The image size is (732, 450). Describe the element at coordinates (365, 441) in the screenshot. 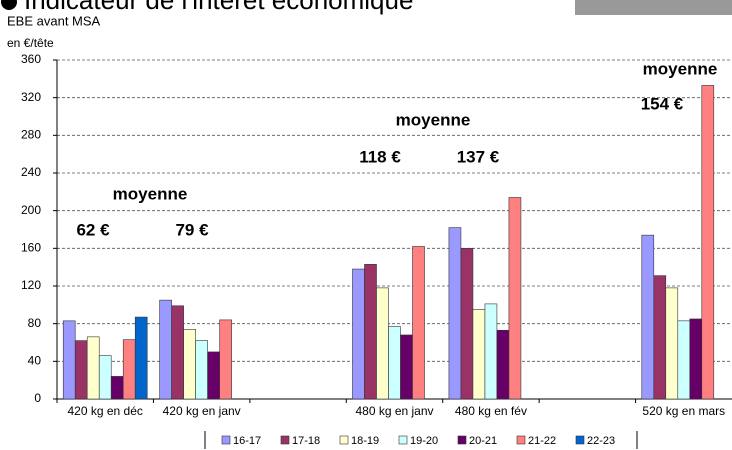

I see `legend-label: 18-19` at that location.